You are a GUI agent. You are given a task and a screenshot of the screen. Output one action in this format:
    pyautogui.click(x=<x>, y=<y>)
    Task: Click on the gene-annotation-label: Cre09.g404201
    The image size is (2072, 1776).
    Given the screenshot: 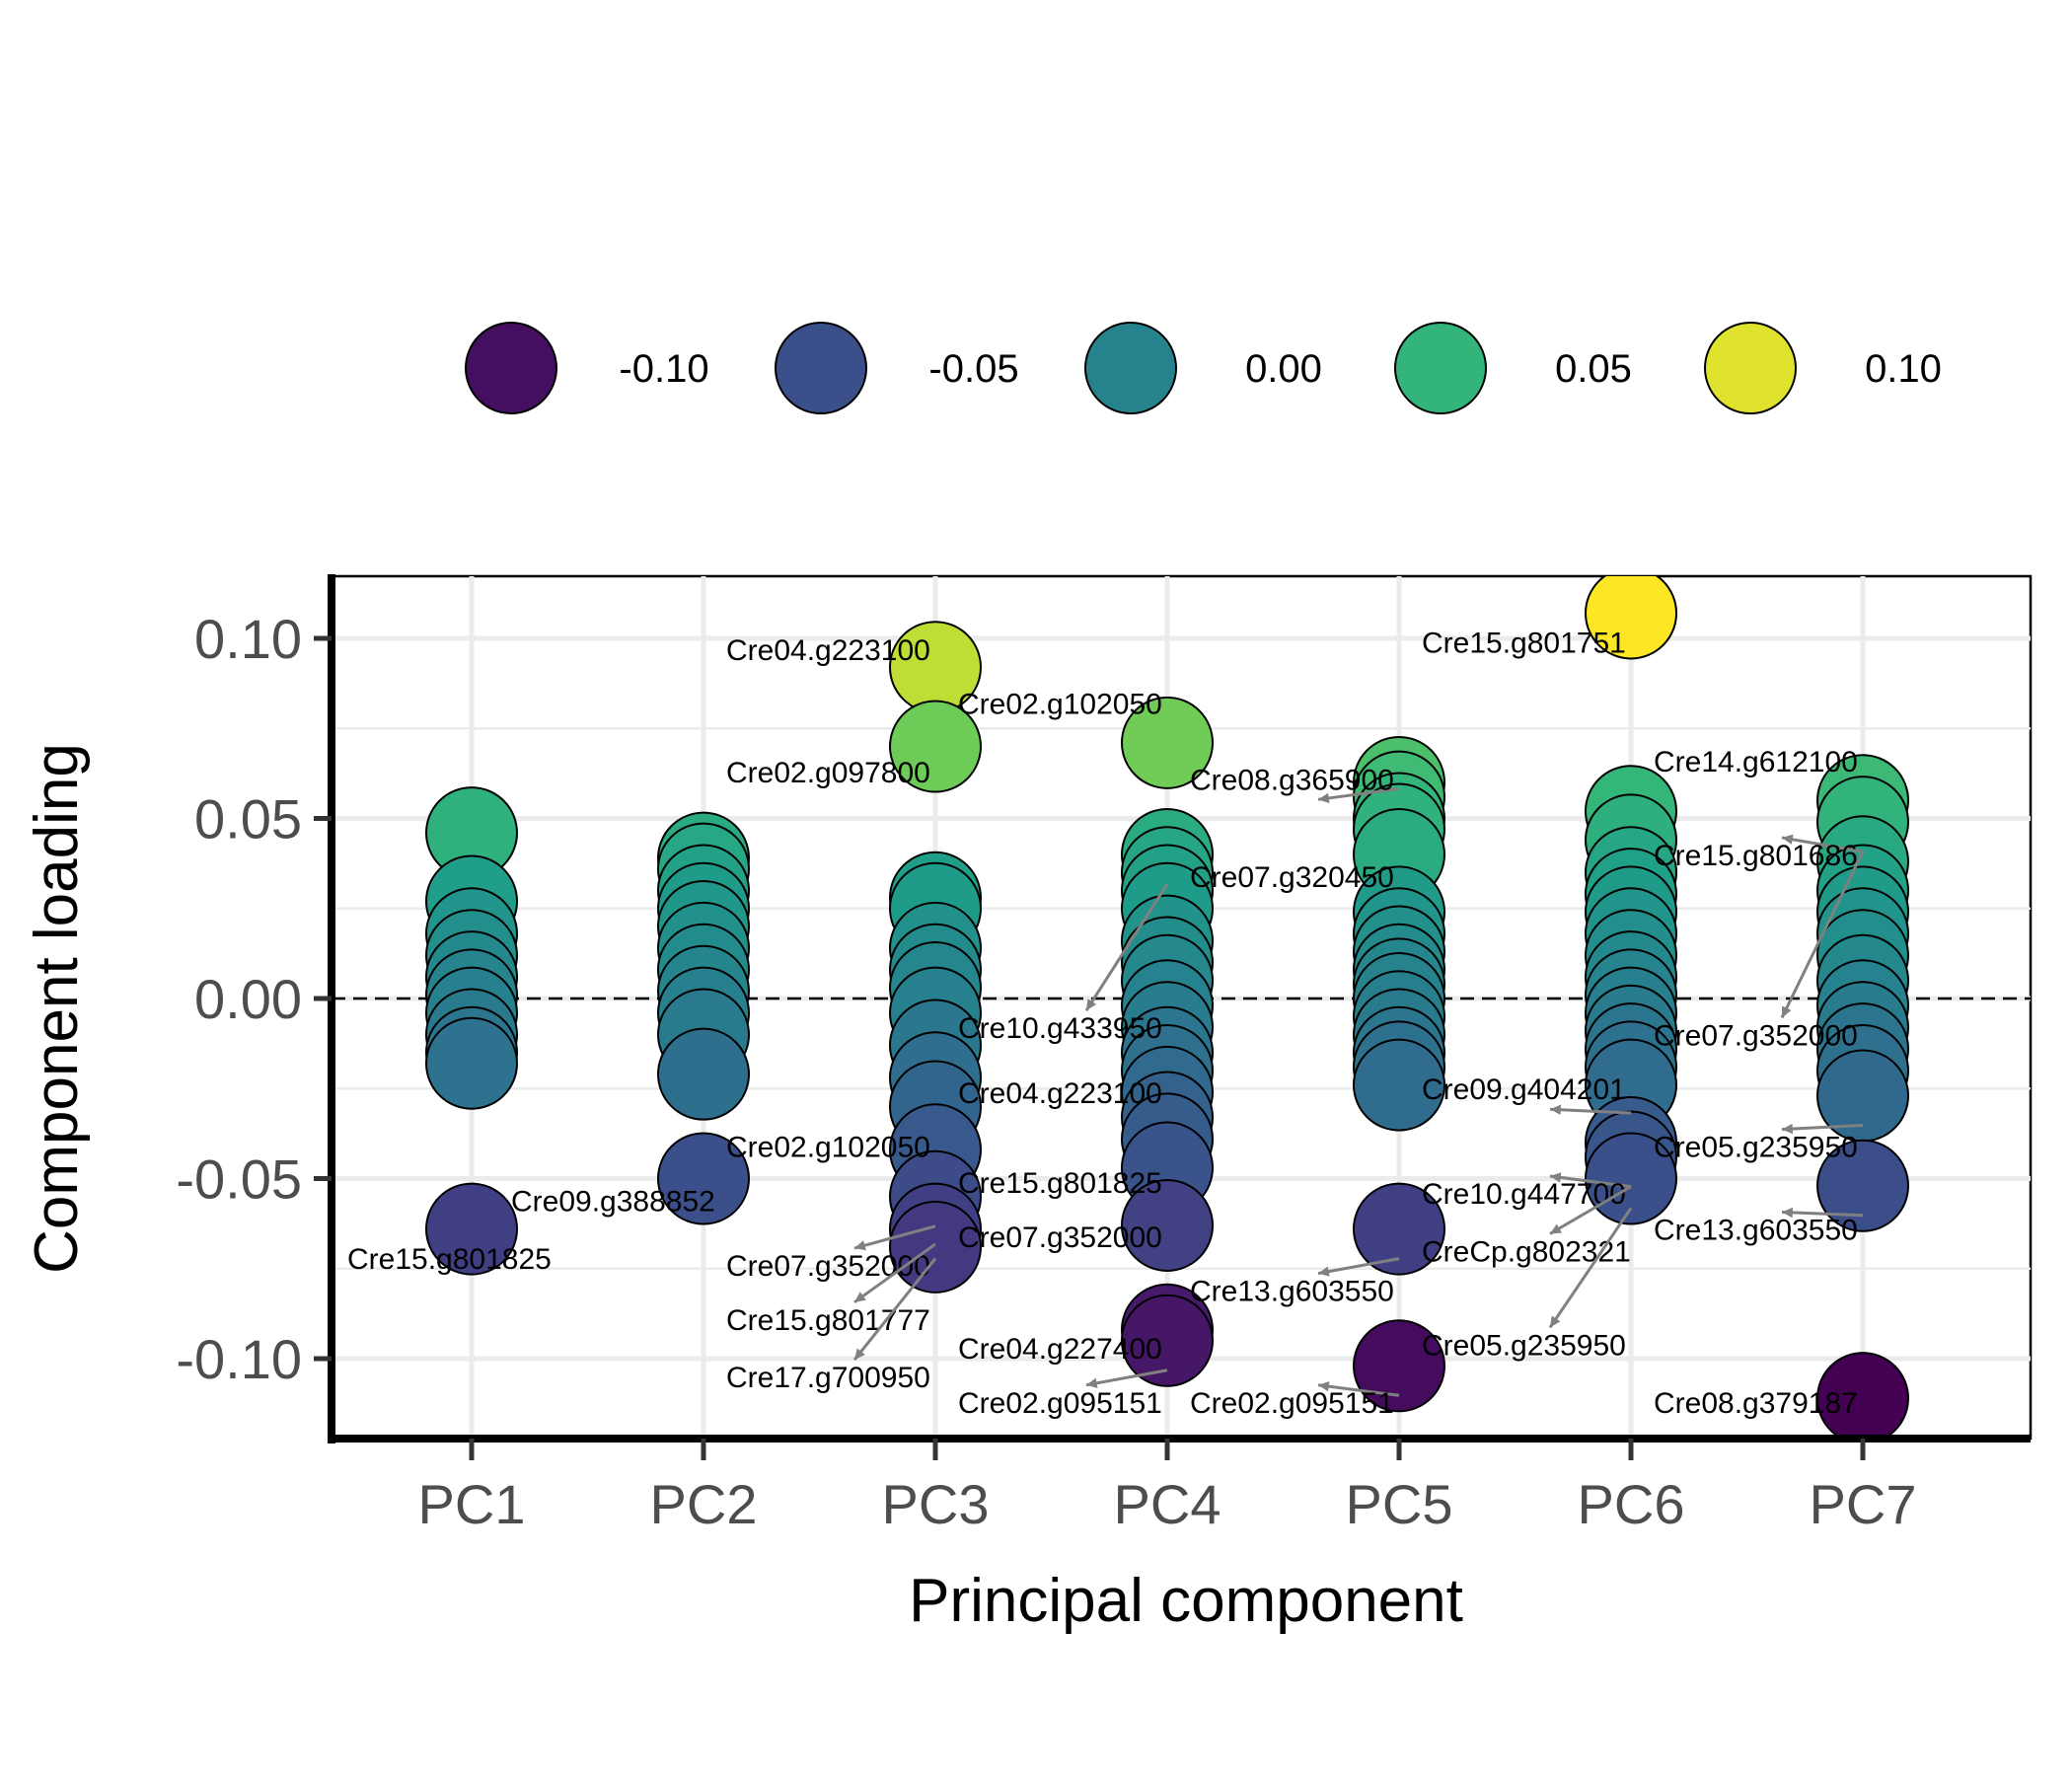 What is the action you would take?
    pyautogui.click(x=1524, y=1090)
    